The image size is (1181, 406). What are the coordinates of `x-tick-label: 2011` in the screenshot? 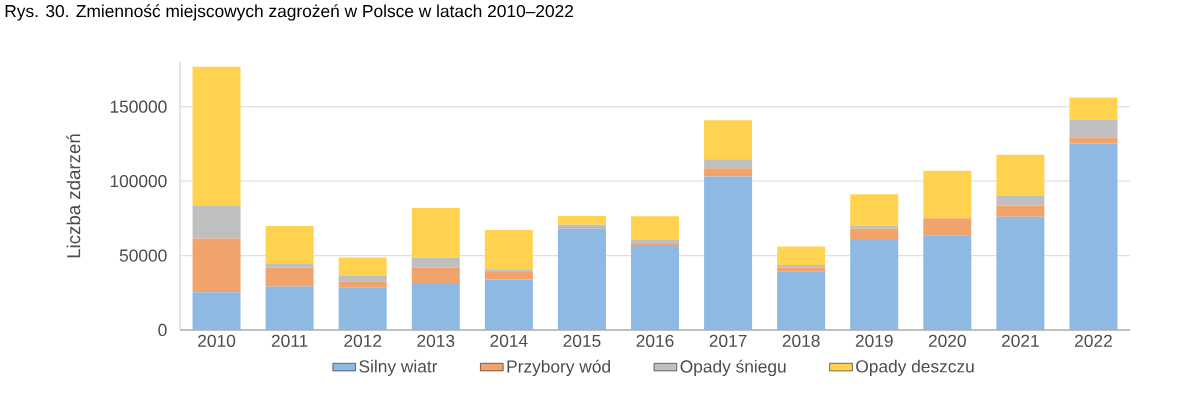 It's located at (289, 340).